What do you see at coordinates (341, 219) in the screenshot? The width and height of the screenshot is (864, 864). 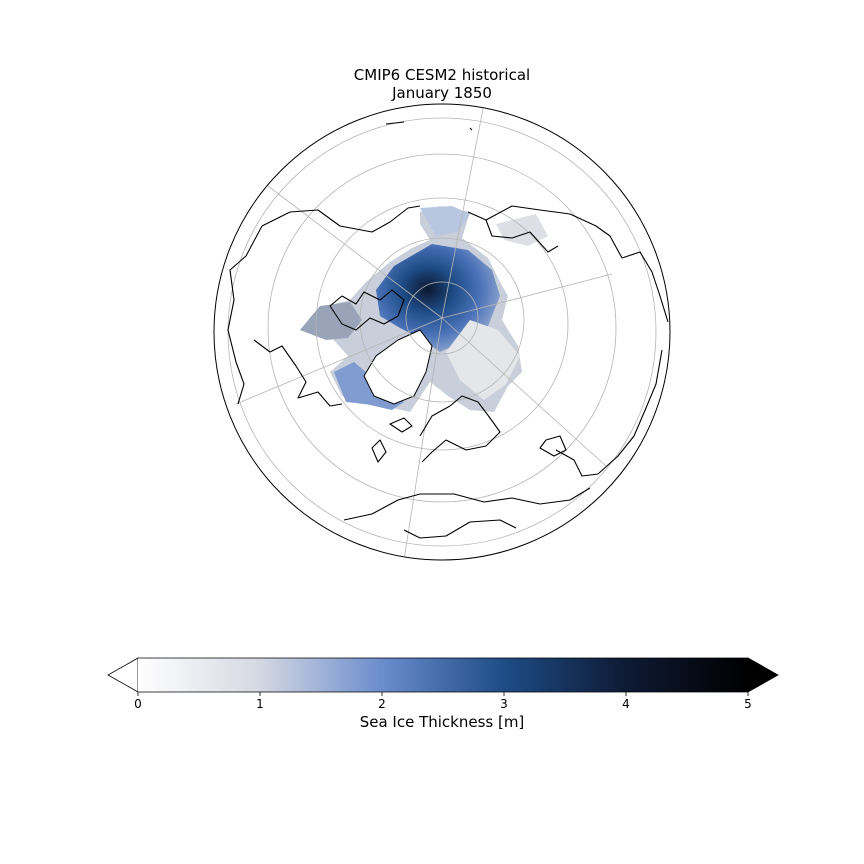 I see `coastline-north-america-east` at bounding box center [341, 219].